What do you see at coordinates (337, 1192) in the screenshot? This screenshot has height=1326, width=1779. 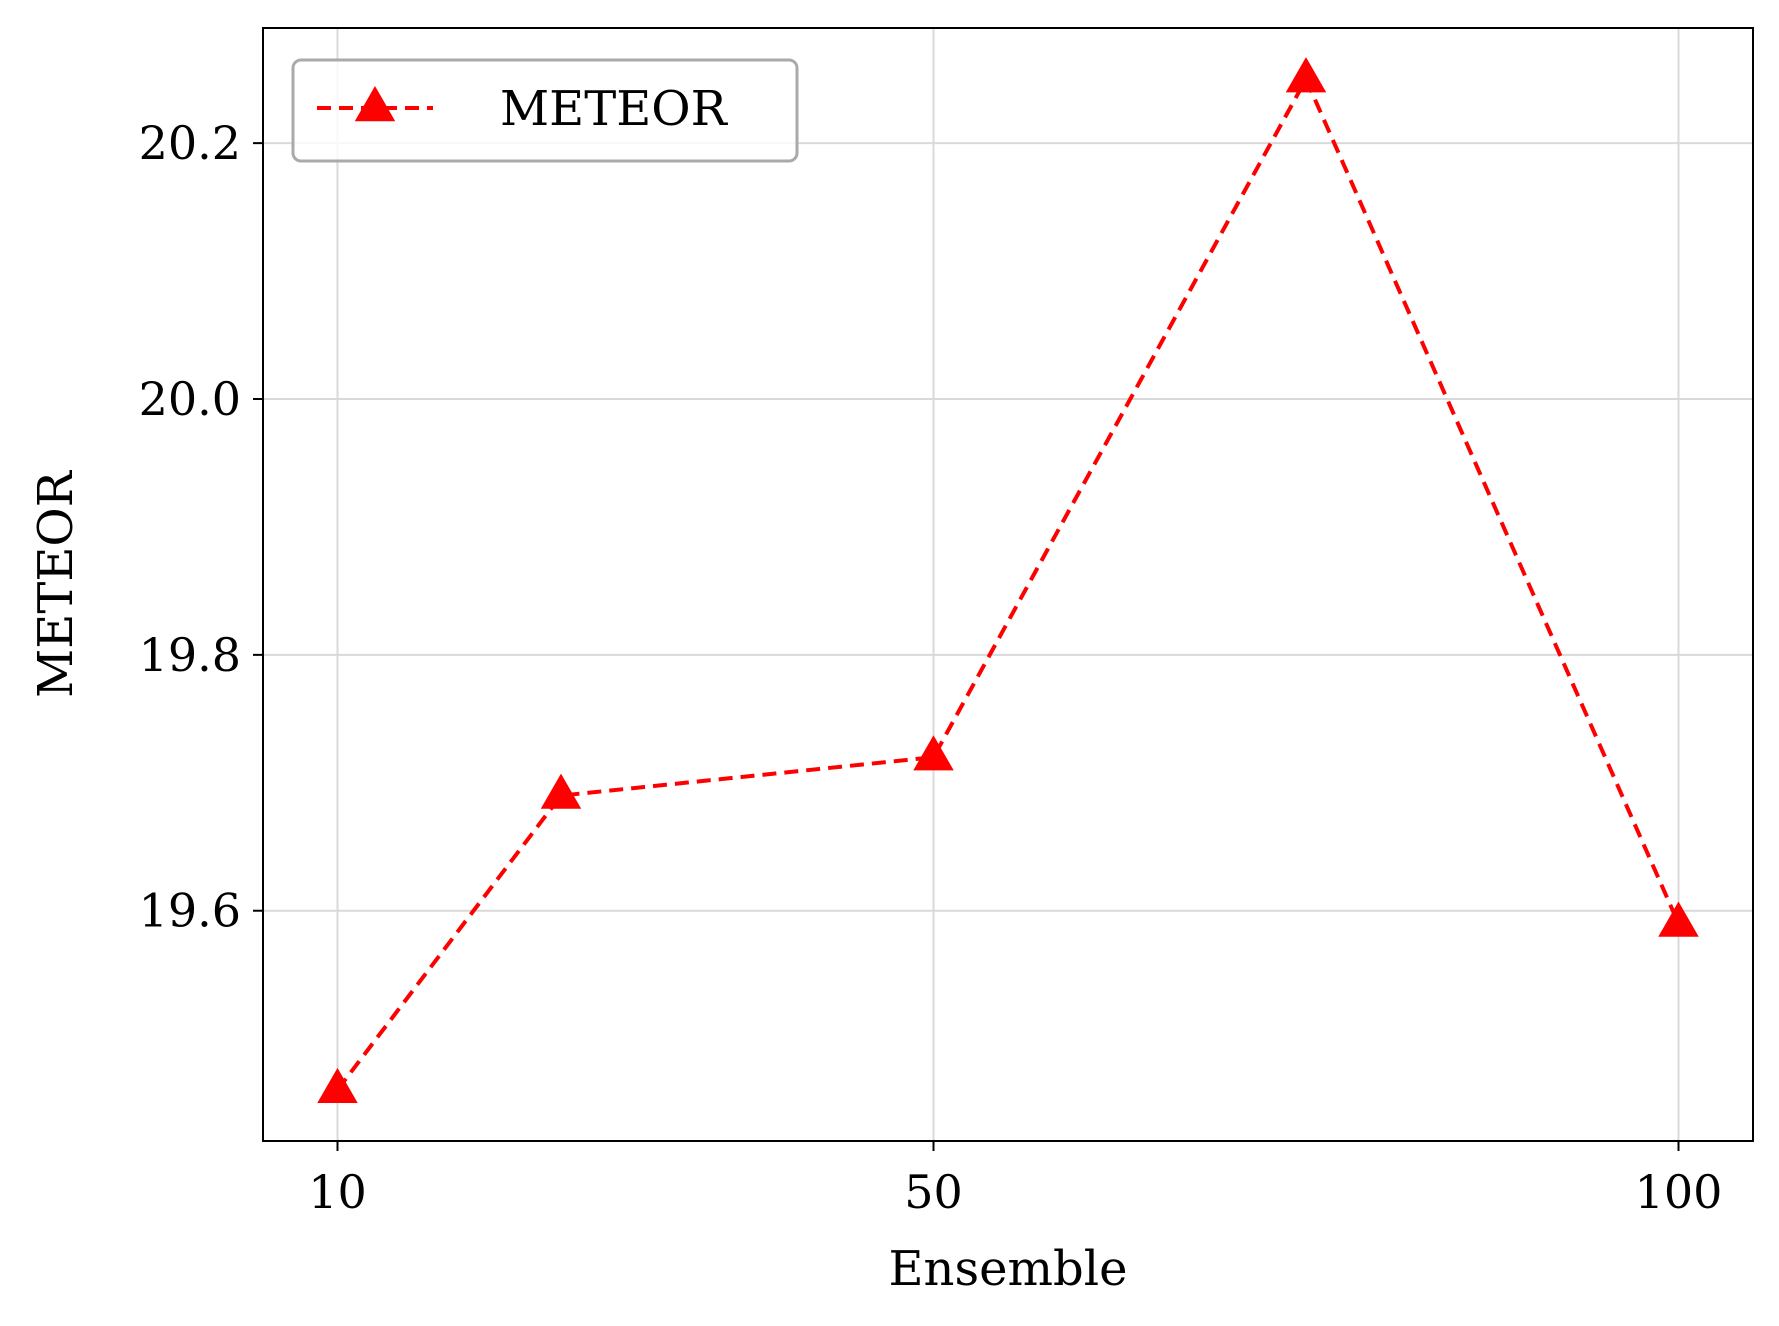 I see `x-tick-label: 10` at bounding box center [337, 1192].